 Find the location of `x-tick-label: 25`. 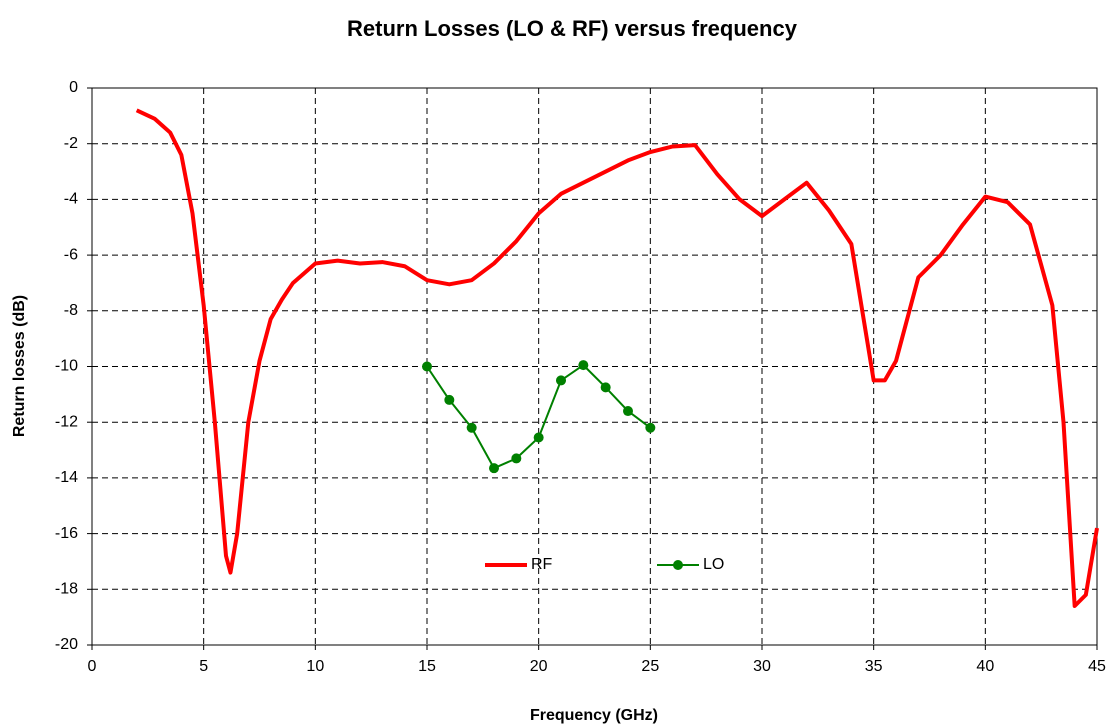

x-tick-label: 25 is located at coordinates (650, 666).